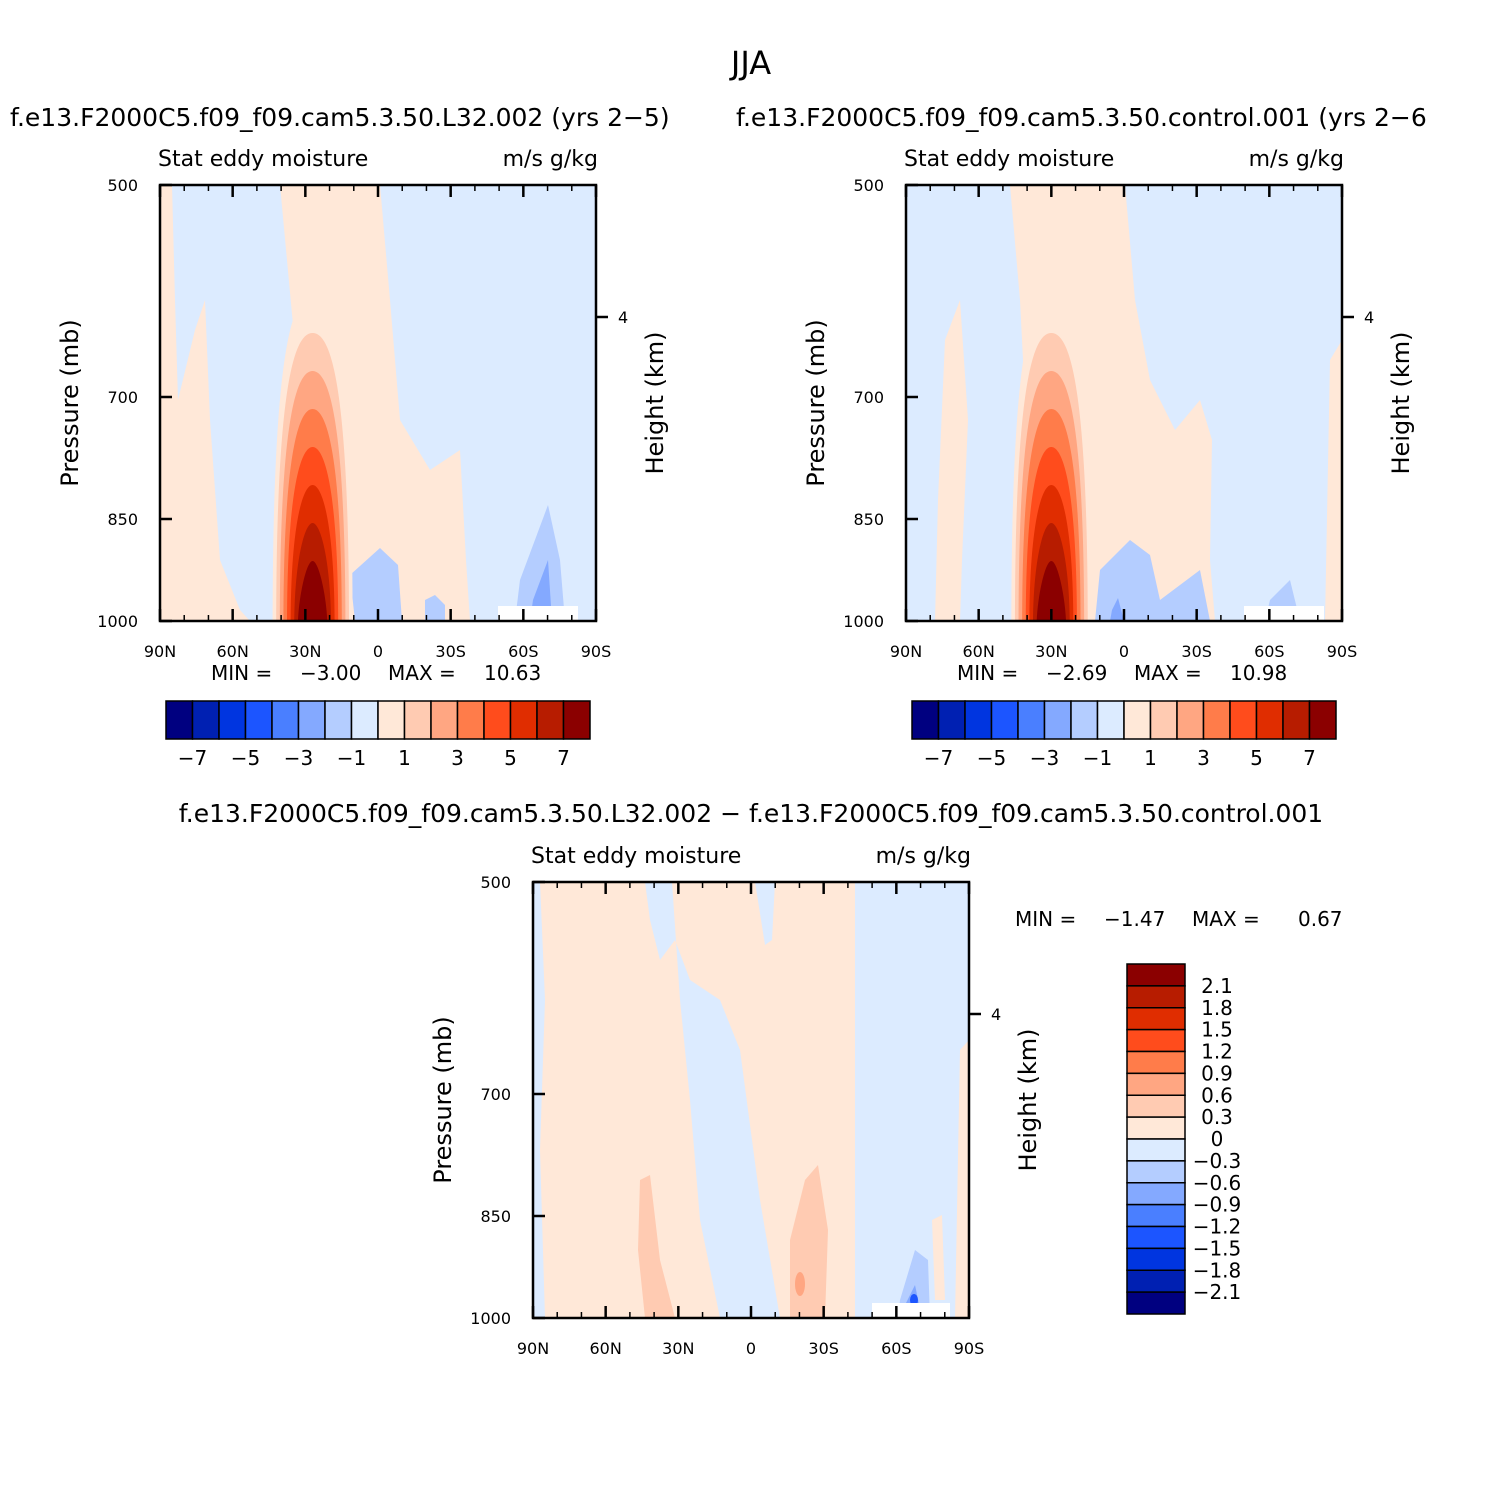 This screenshot has height=1502, width=1502. What do you see at coordinates (1296, 159) in the screenshot?
I see `panel-2-right-string: m/s g/kg` at bounding box center [1296, 159].